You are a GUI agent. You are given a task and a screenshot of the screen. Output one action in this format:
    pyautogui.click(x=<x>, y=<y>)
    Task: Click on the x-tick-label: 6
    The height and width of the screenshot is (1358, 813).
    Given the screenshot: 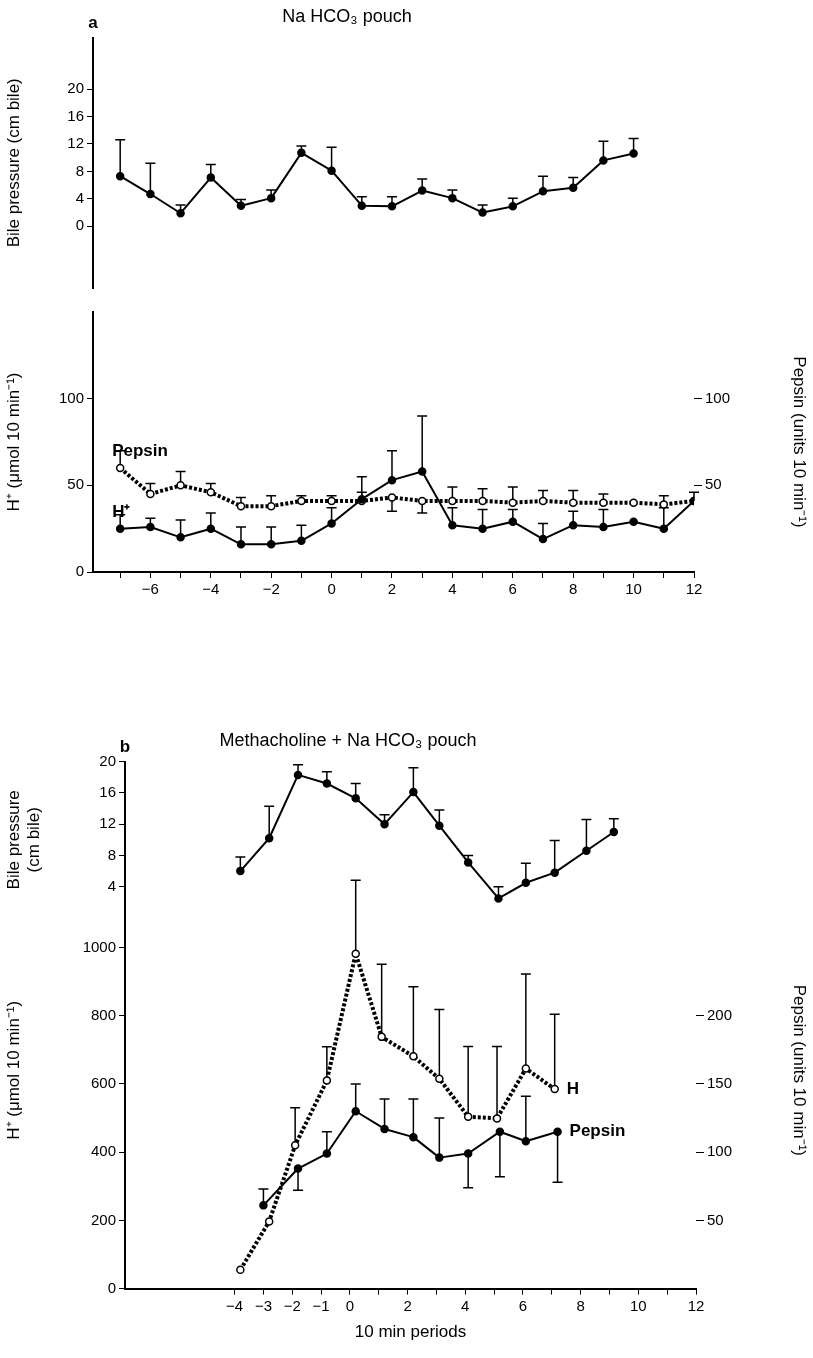 What is the action you would take?
    pyautogui.click(x=523, y=1305)
    